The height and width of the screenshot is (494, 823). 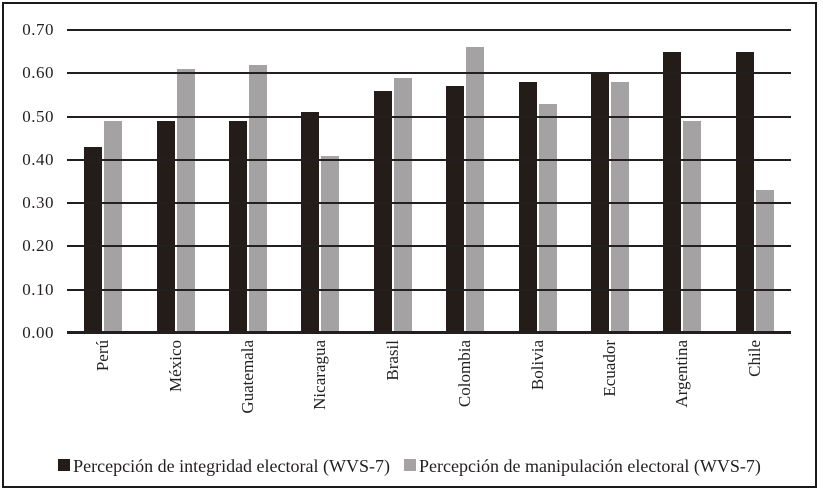 What do you see at coordinates (320, 375) in the screenshot?
I see `x-axis-label: Nicaragua` at bounding box center [320, 375].